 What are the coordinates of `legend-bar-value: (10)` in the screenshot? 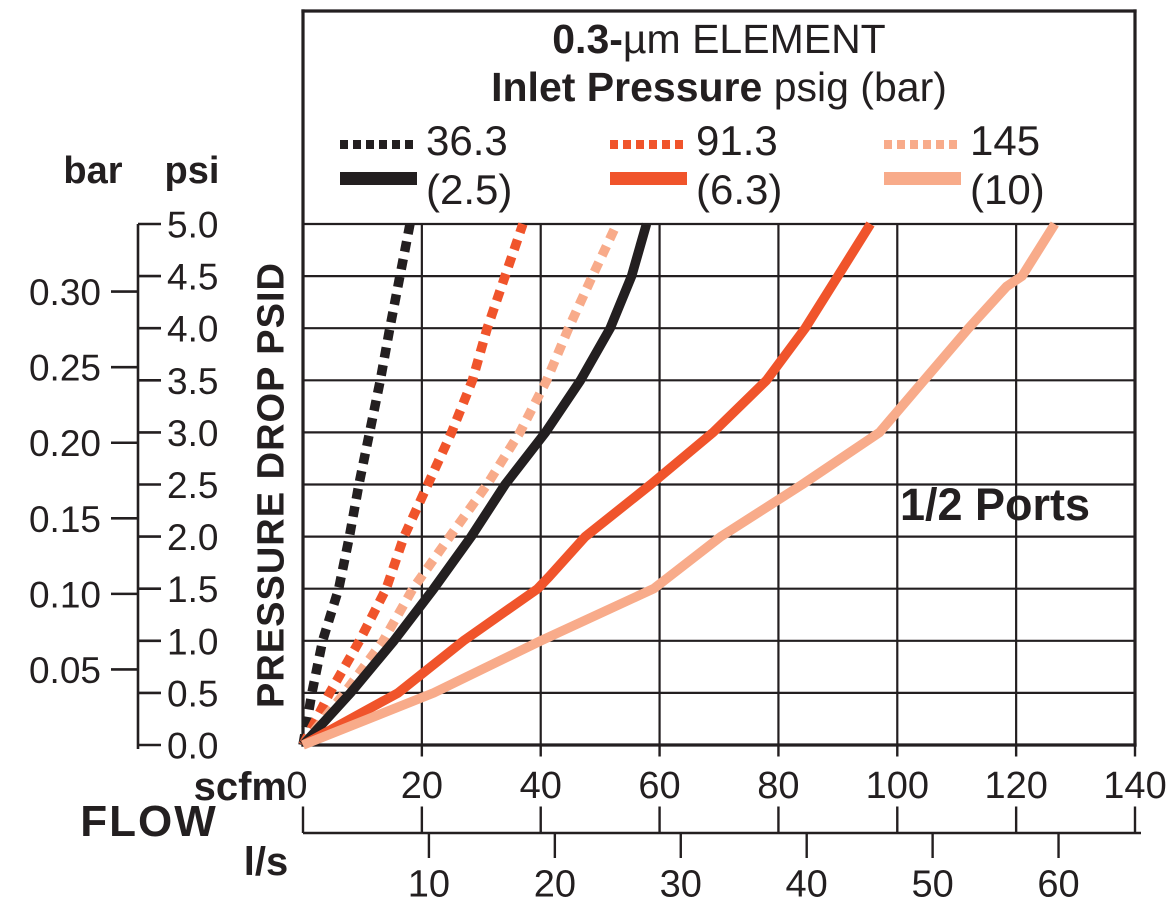 It's located at (1007, 189).